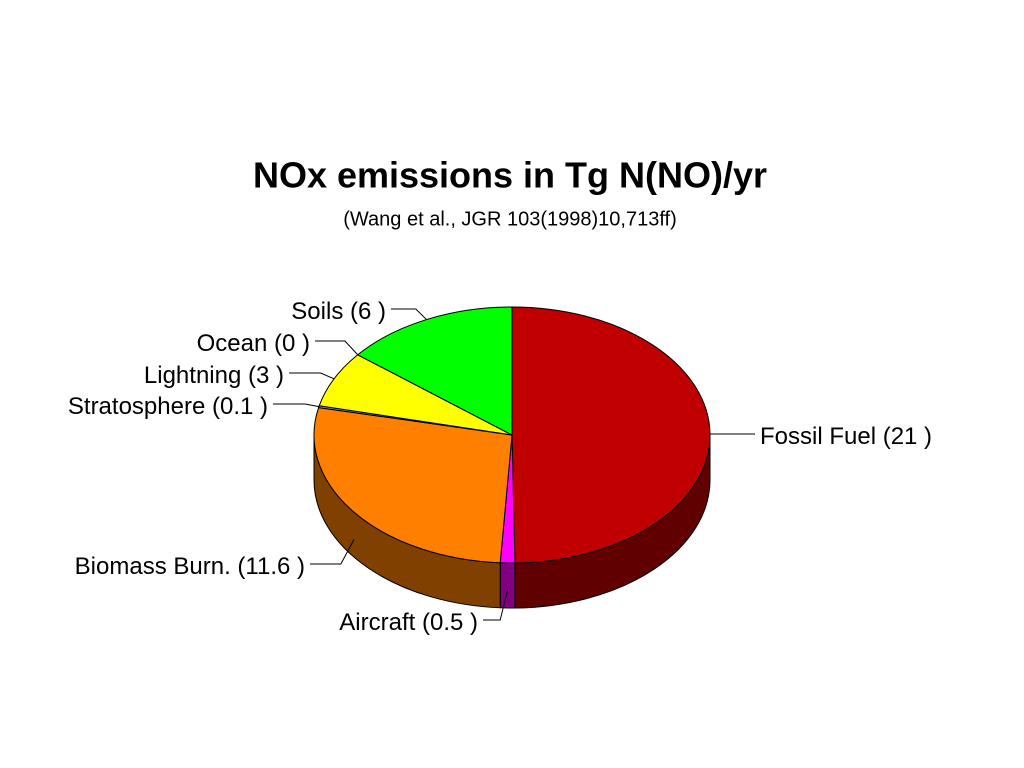 The width and height of the screenshot is (1024, 768). Describe the element at coordinates (368, 311) in the screenshot. I see `value-label: (6 )` at that location.